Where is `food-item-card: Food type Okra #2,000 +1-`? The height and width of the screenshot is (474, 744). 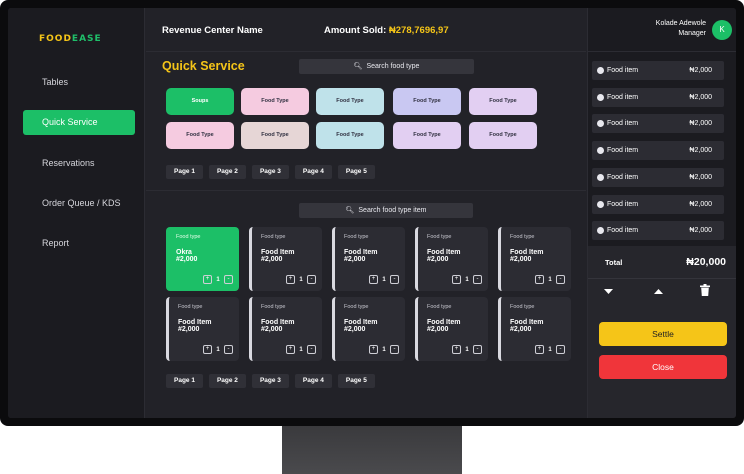
food-item-card: Food type Okra #2,000 +1- is located at coordinates (202, 259).